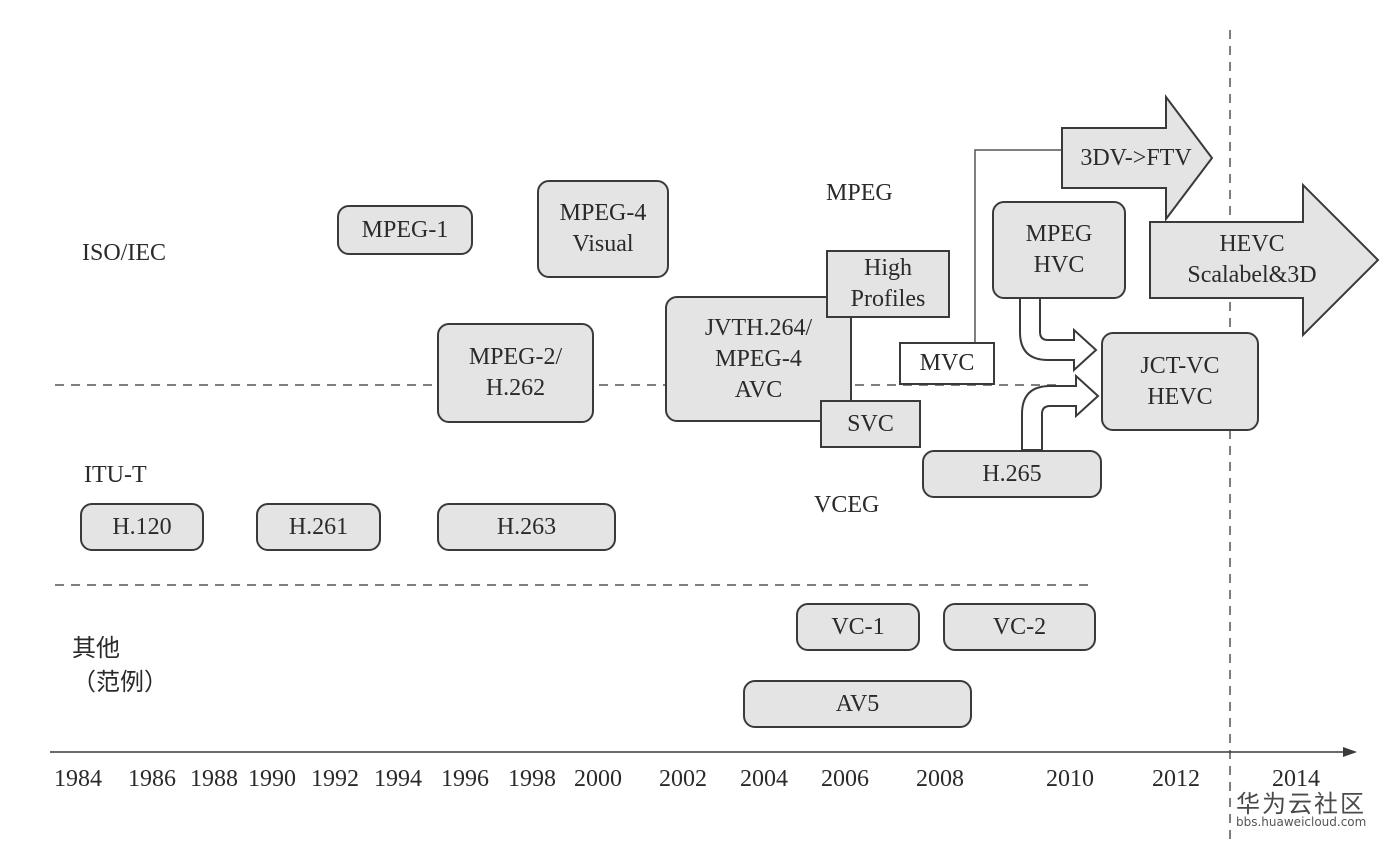 This screenshot has height=846, width=1381. Describe the element at coordinates (115, 475) in the screenshot. I see `row-label-itu-t: ITU-T` at that location.